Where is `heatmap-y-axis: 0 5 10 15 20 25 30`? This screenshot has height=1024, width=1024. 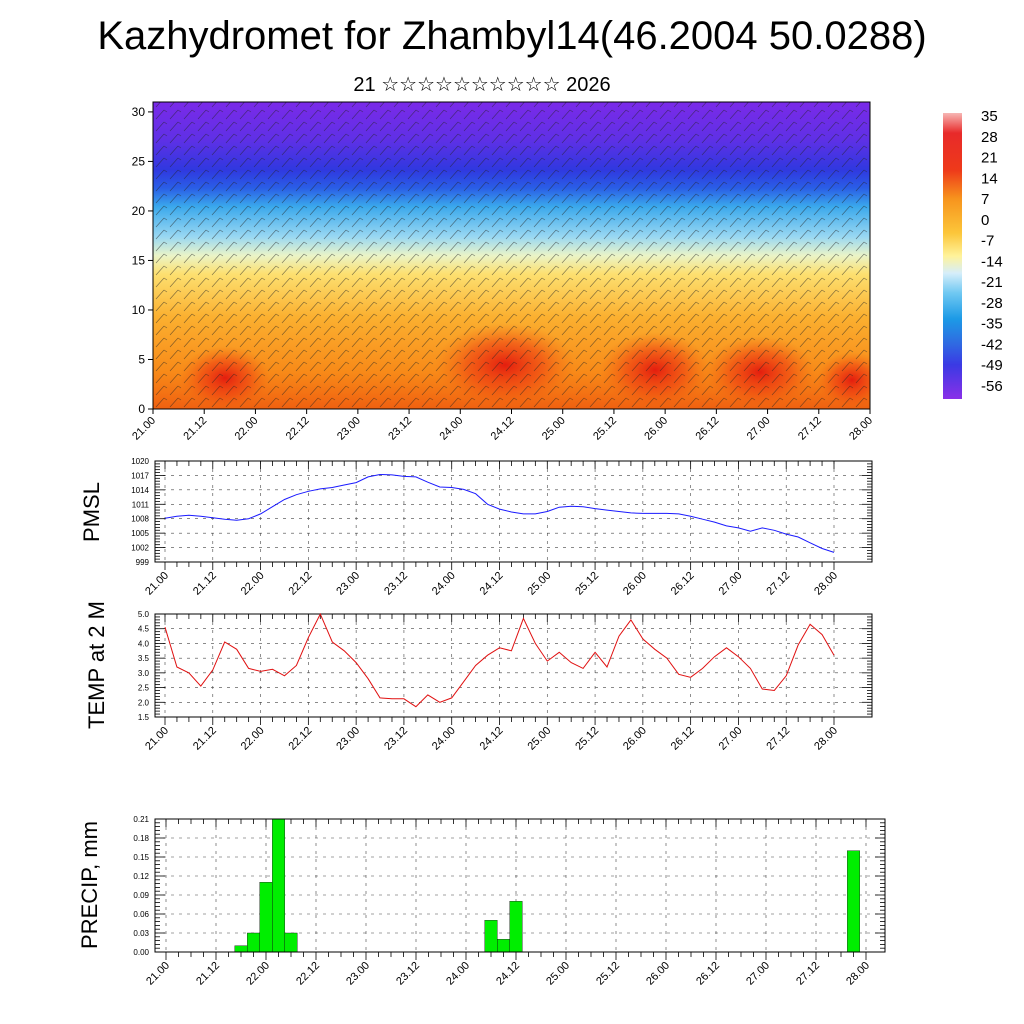
heatmap-y-axis: 0 5 10 15 20 25 30 is located at coordinates (142, 260).